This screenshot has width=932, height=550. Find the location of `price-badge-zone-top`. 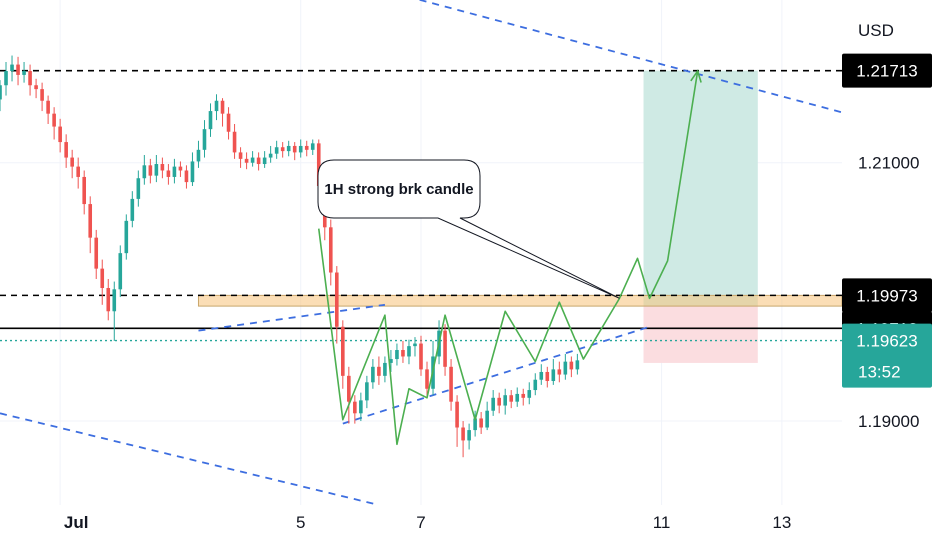

price-badge-zone-top is located at coordinates (887, 295).